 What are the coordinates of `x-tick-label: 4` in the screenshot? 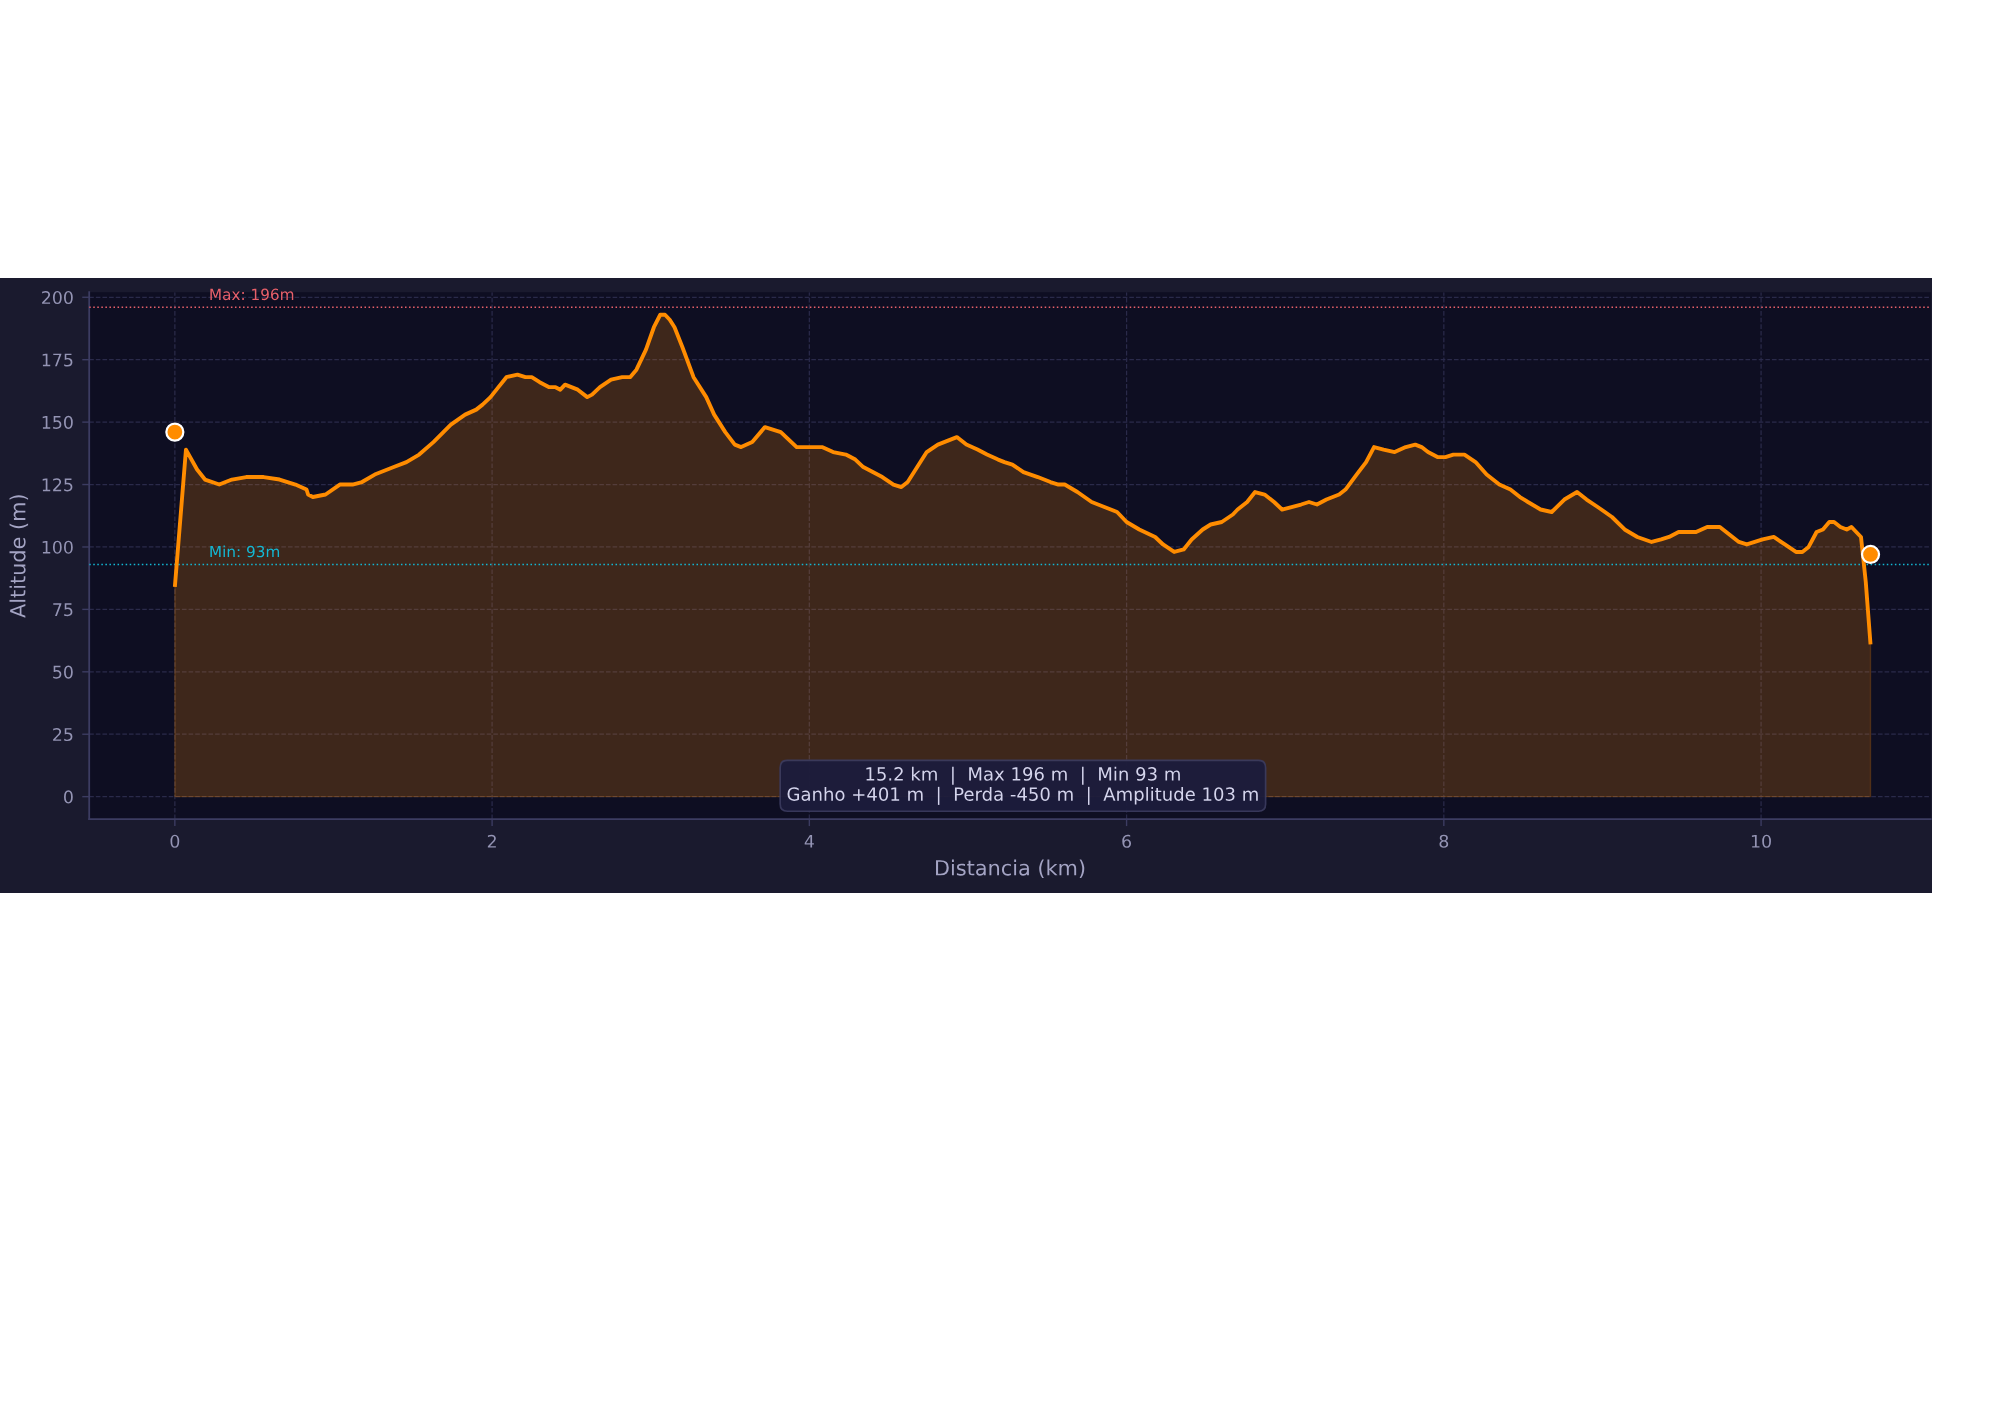 It's located at (809, 841).